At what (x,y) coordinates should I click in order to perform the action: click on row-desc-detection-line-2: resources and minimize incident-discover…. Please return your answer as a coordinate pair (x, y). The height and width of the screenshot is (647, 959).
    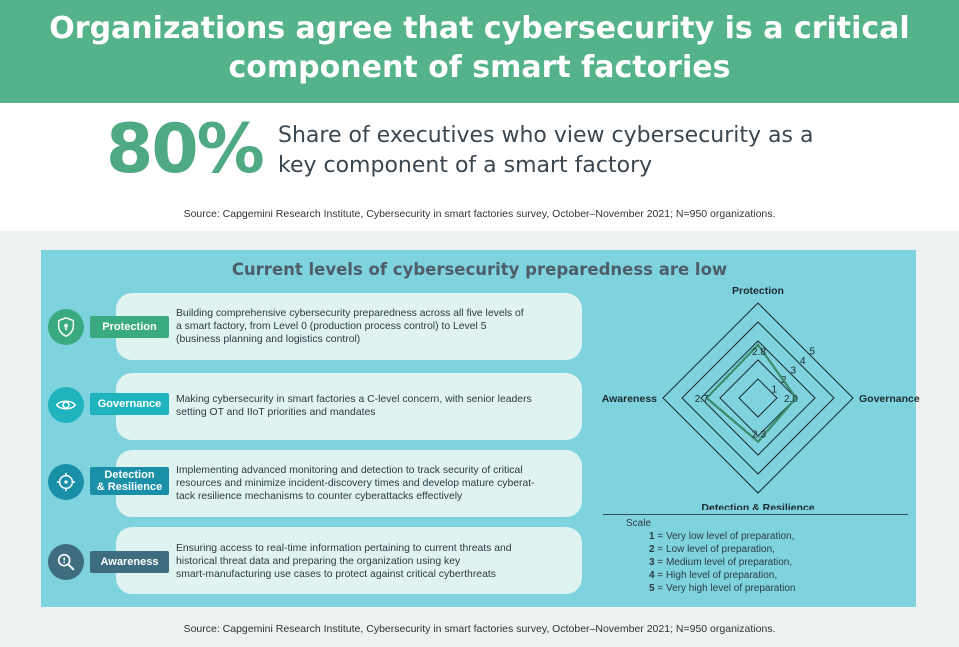
    Looking at the image, I should click on (355, 484).